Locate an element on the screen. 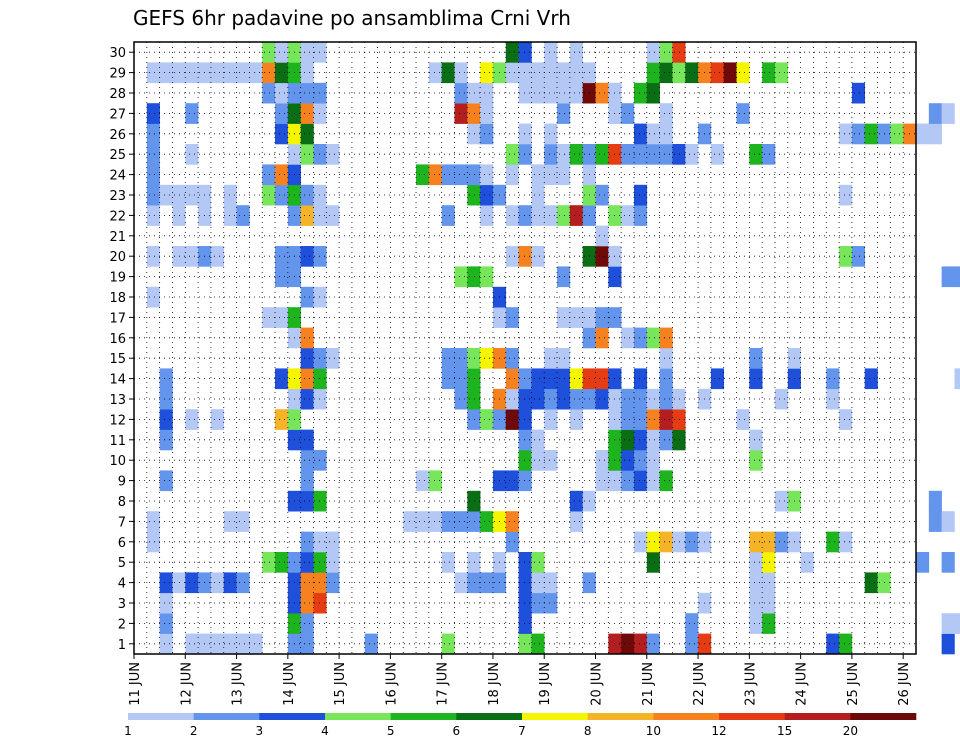 Image resolution: width=960 pixels, height=742 pixels. legend-label: 1 is located at coordinates (128, 731).